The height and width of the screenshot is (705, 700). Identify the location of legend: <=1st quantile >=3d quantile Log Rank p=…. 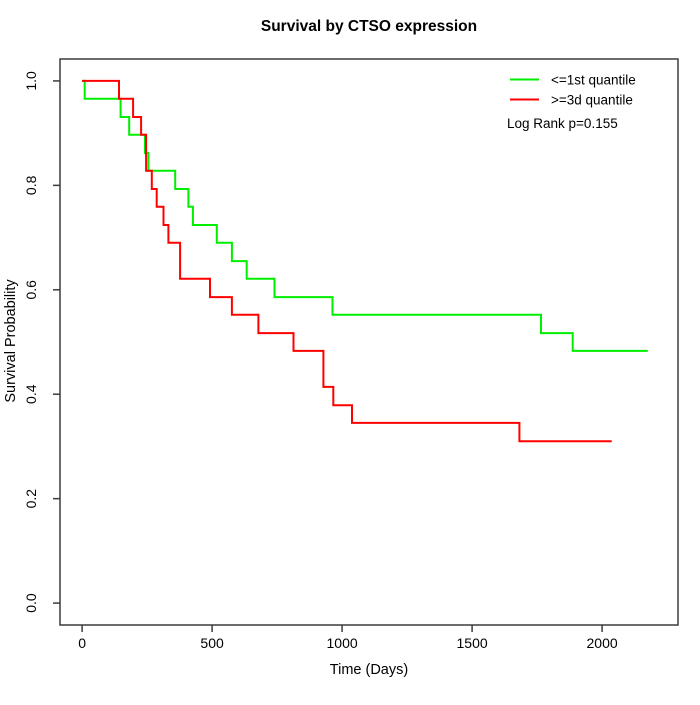
(571, 102).